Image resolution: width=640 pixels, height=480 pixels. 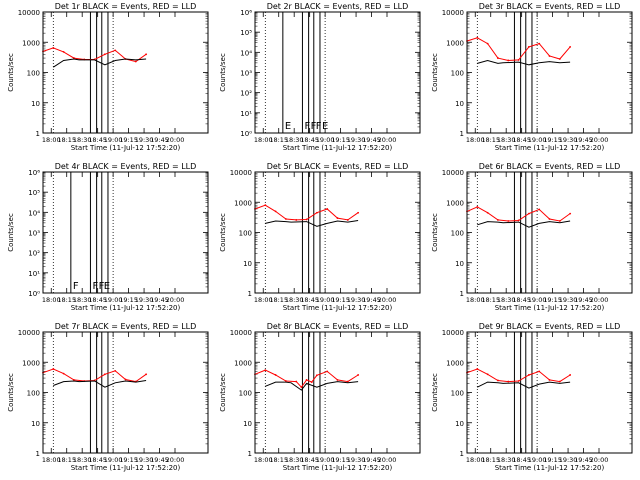 What do you see at coordinates (126, 326) in the screenshot?
I see `chart-title: Det 7r BLACK = Events, RED = LLD` at bounding box center [126, 326].